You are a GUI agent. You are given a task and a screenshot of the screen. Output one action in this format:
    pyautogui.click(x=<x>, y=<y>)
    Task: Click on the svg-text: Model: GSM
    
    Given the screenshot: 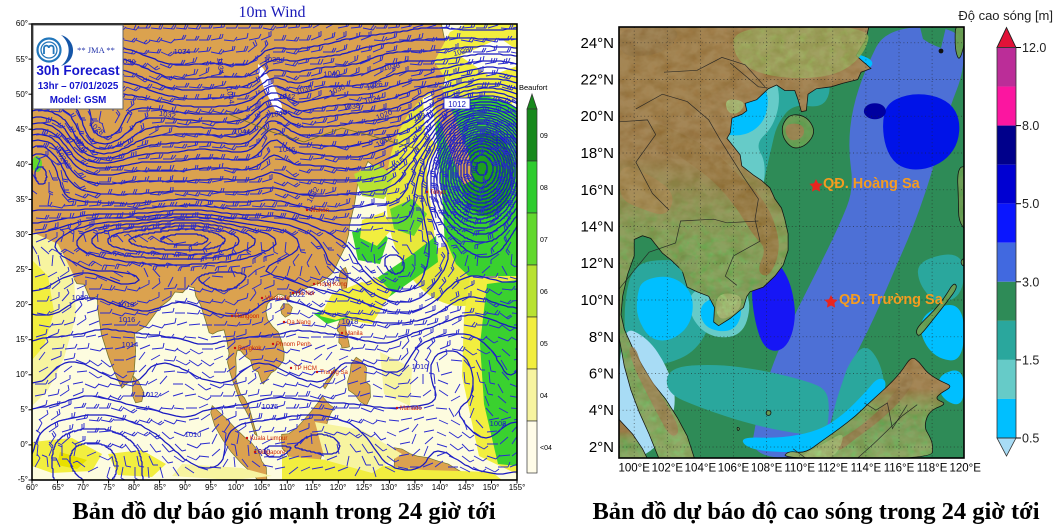 What is the action you would take?
    pyautogui.click(x=78, y=100)
    